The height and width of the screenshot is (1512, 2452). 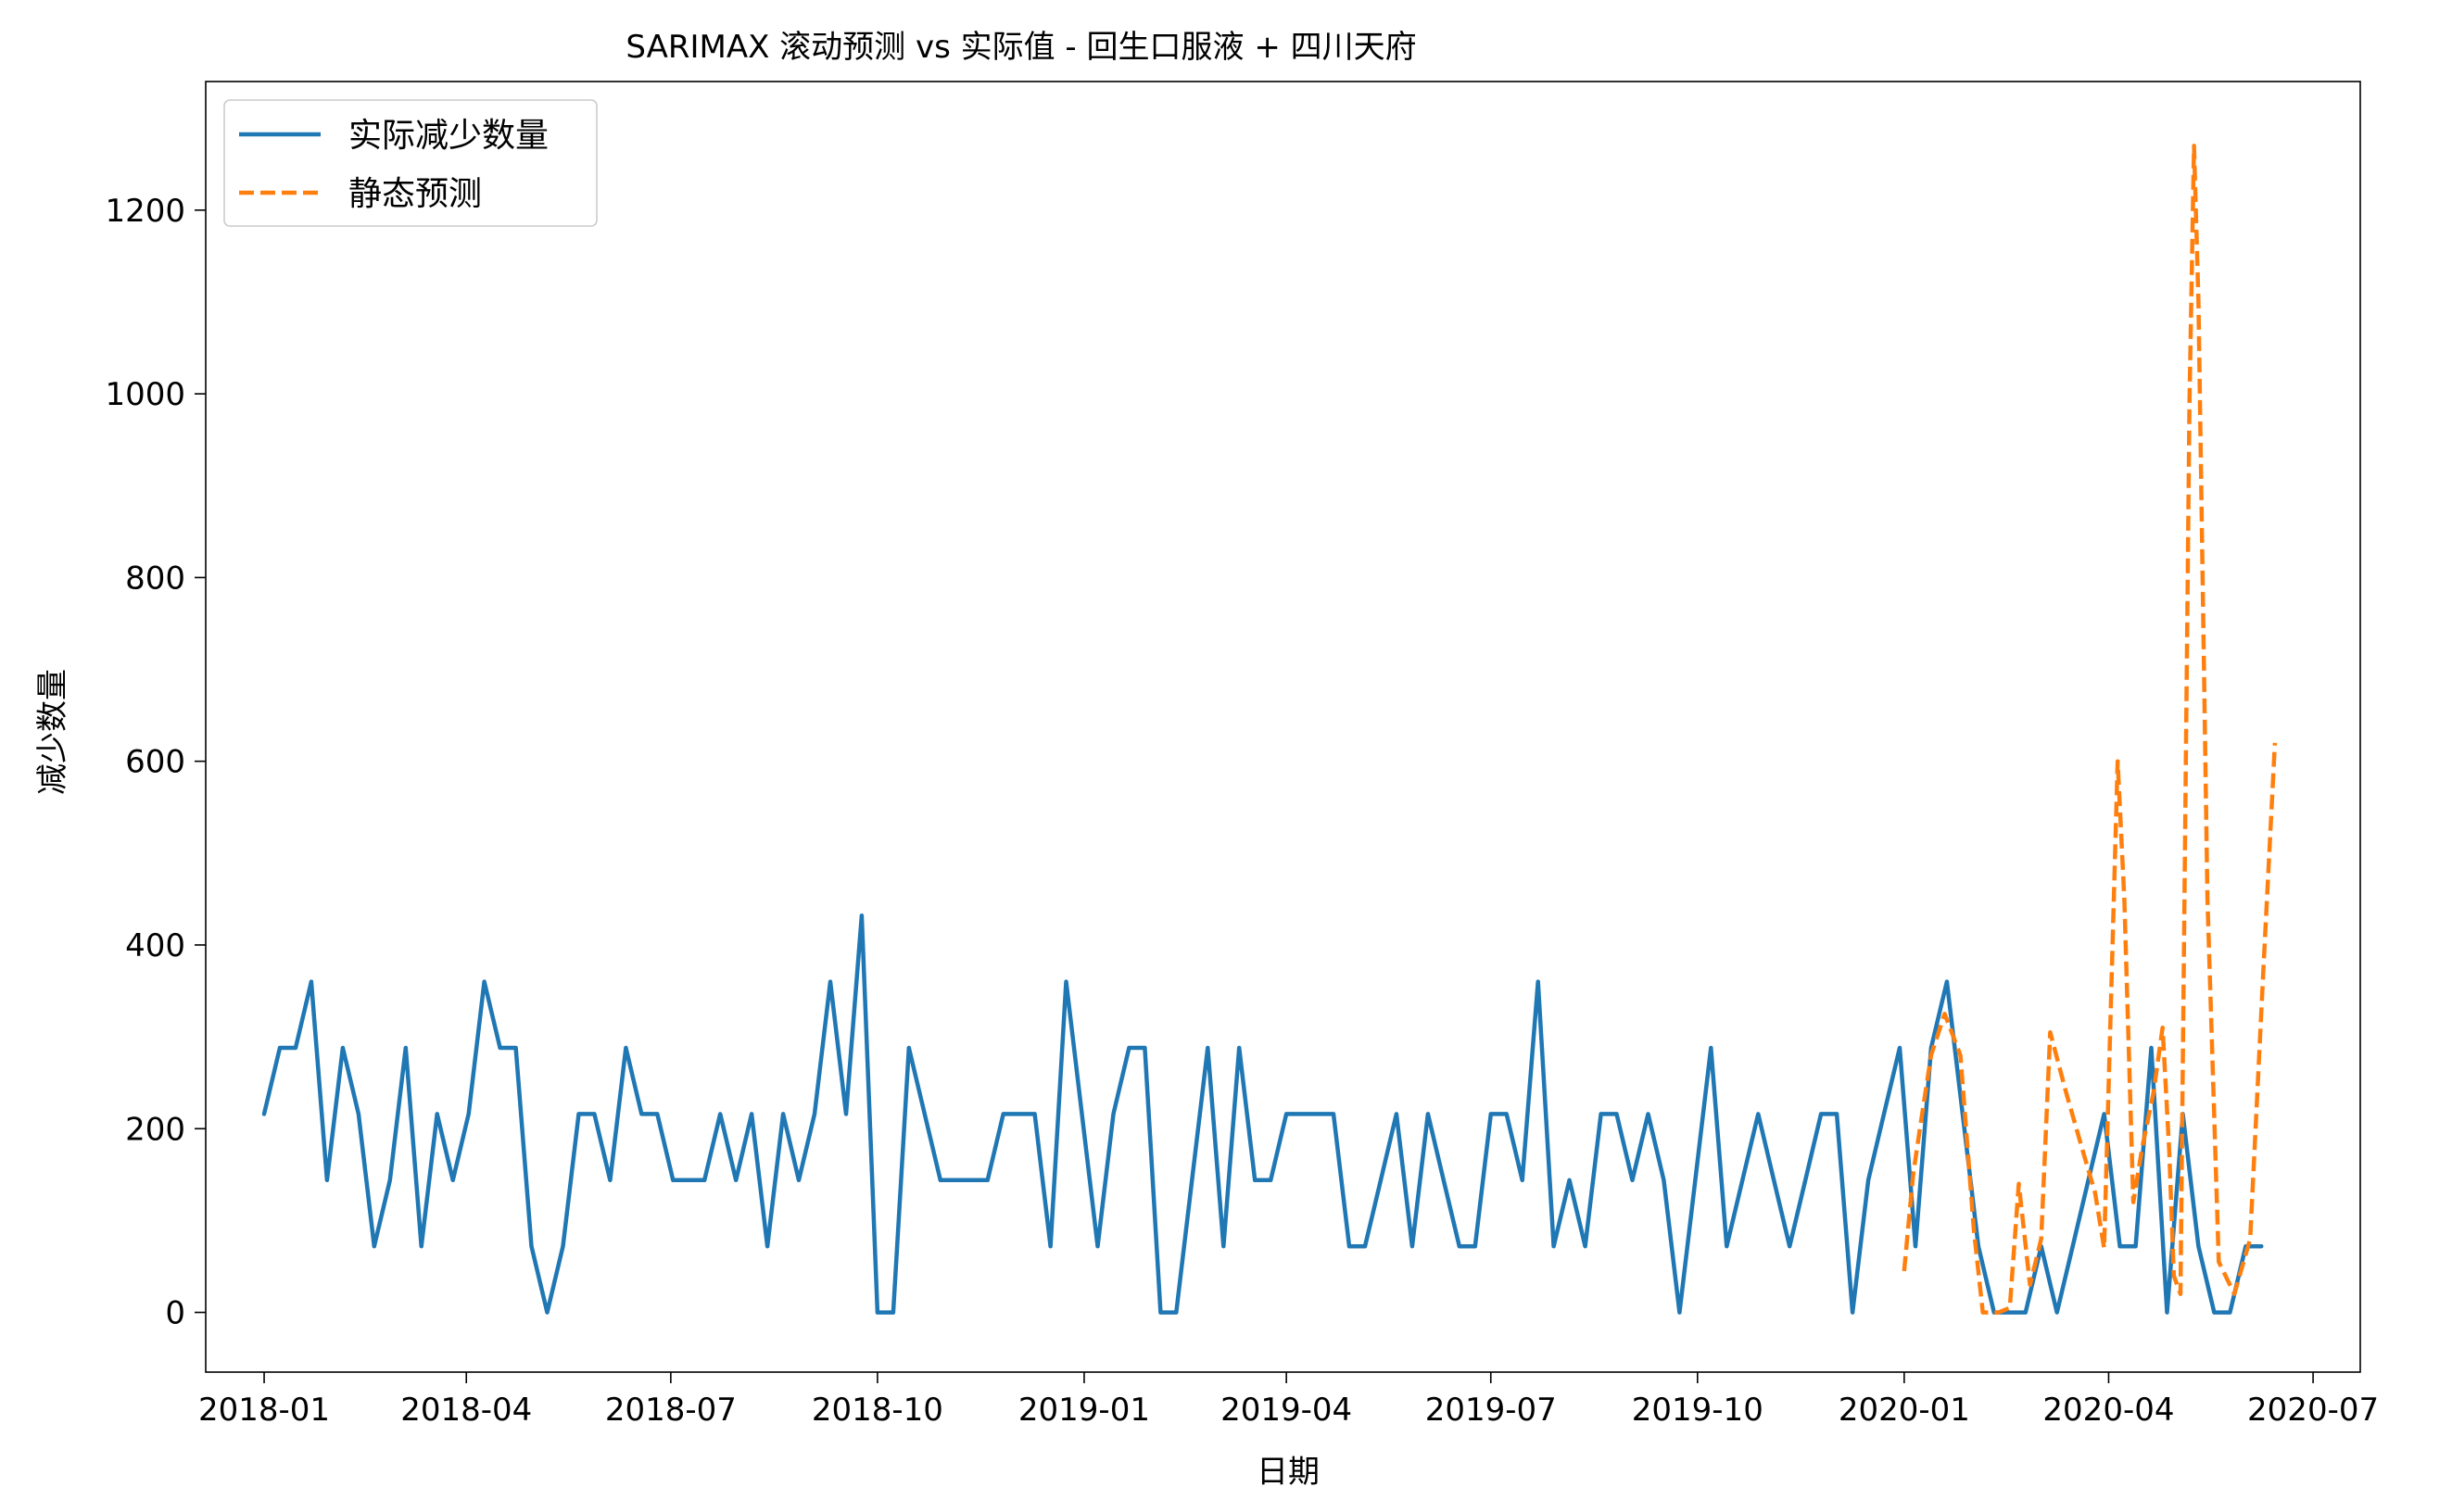 I want to click on y-tick-label: 1000, so click(x=145, y=394).